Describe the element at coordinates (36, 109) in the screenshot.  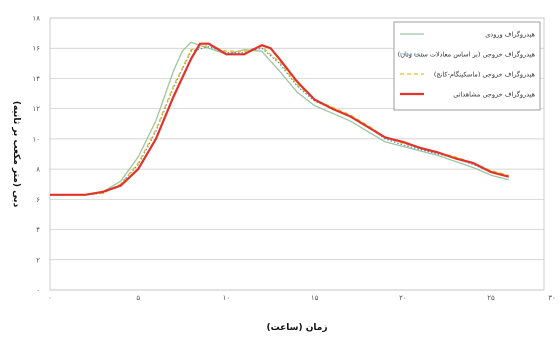
I see `y-tick-label: ۱۲` at that location.